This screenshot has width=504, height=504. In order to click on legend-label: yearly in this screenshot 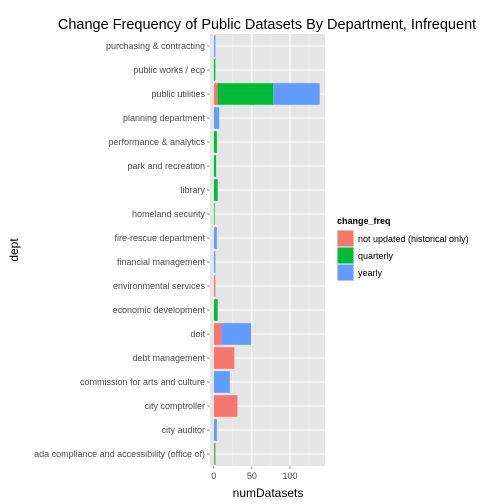, I will do `click(370, 273)`.